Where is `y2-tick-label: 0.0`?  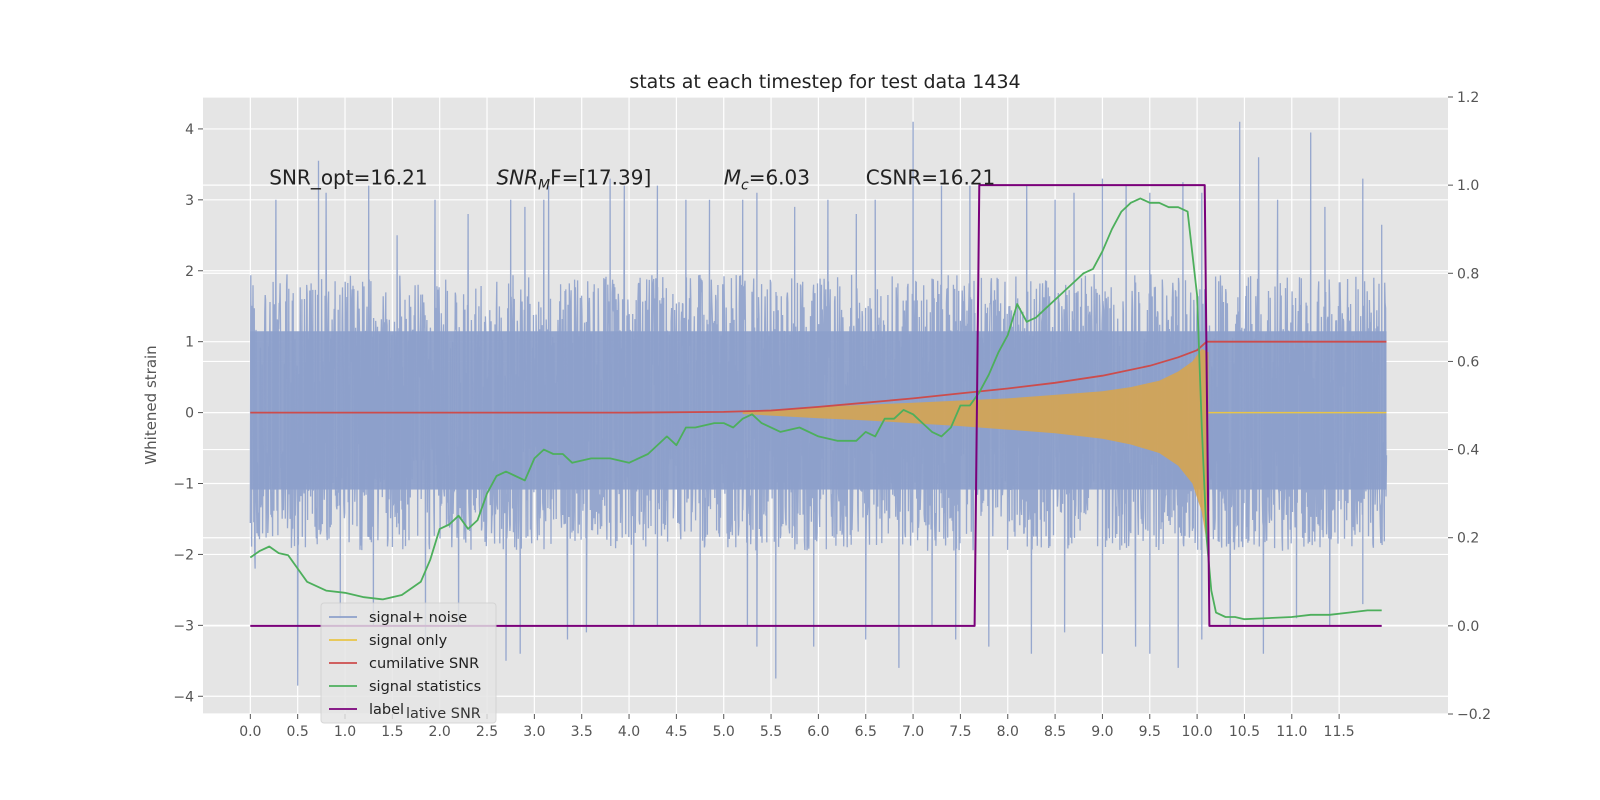 y2-tick-label: 0.0 is located at coordinates (1468, 627).